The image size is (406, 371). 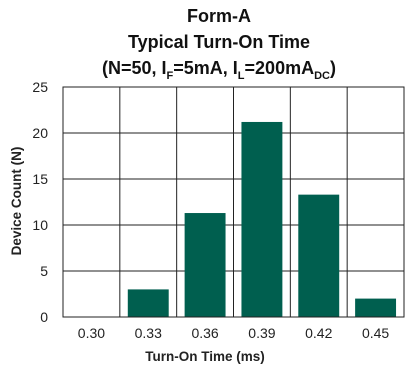 I want to click on x-tick-label: 0.42, so click(x=318, y=333).